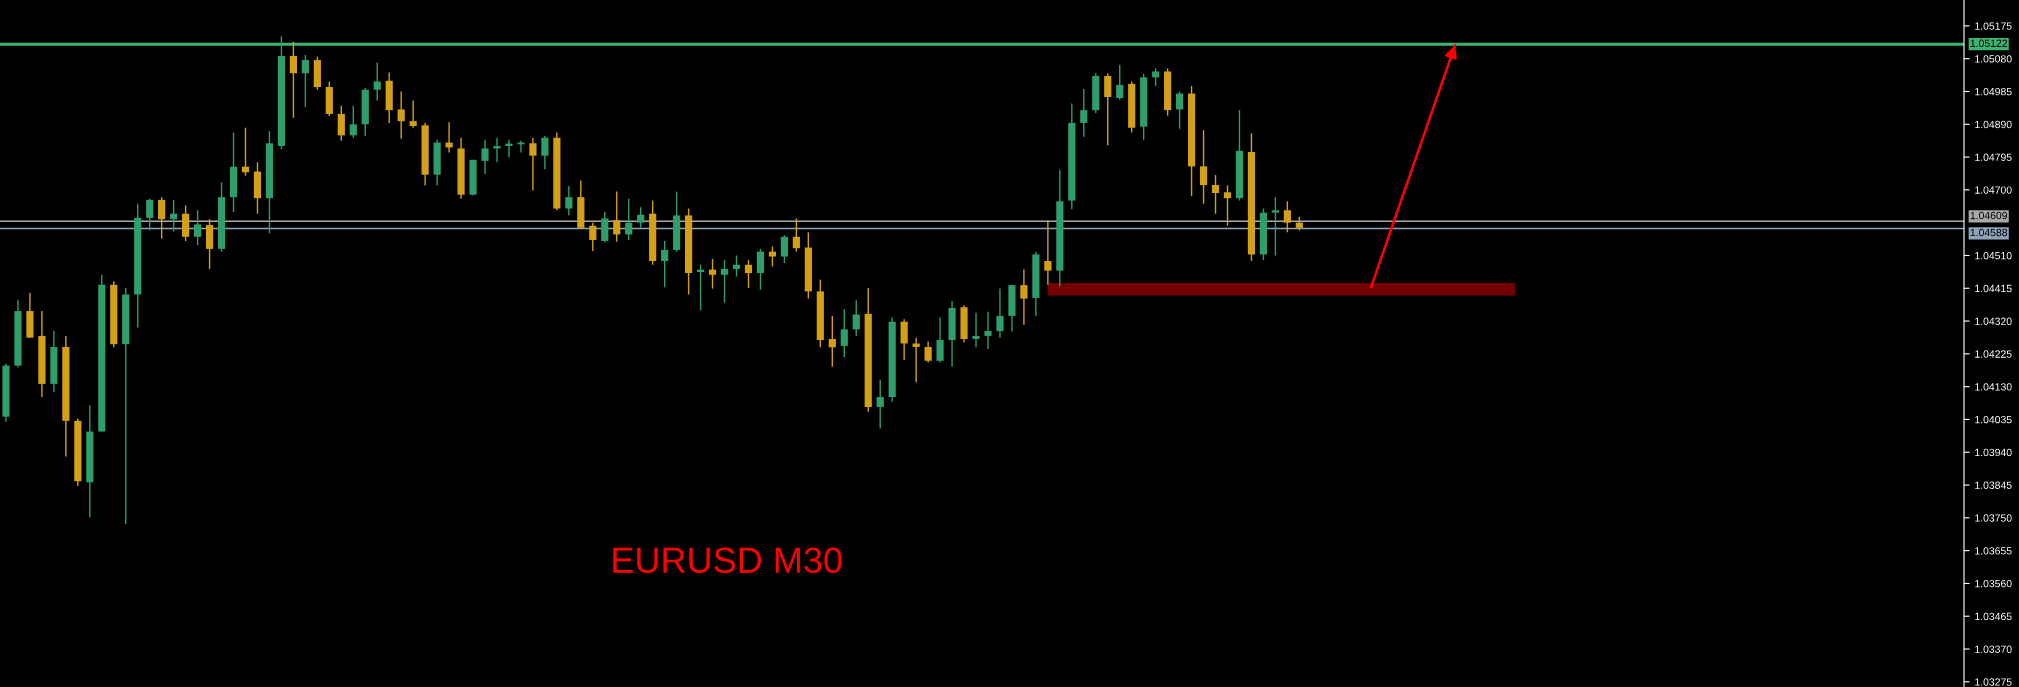 The height and width of the screenshot is (687, 2019). Describe the element at coordinates (1993, 518) in the screenshot. I see `y-tick-label: 1.03750` at that location.